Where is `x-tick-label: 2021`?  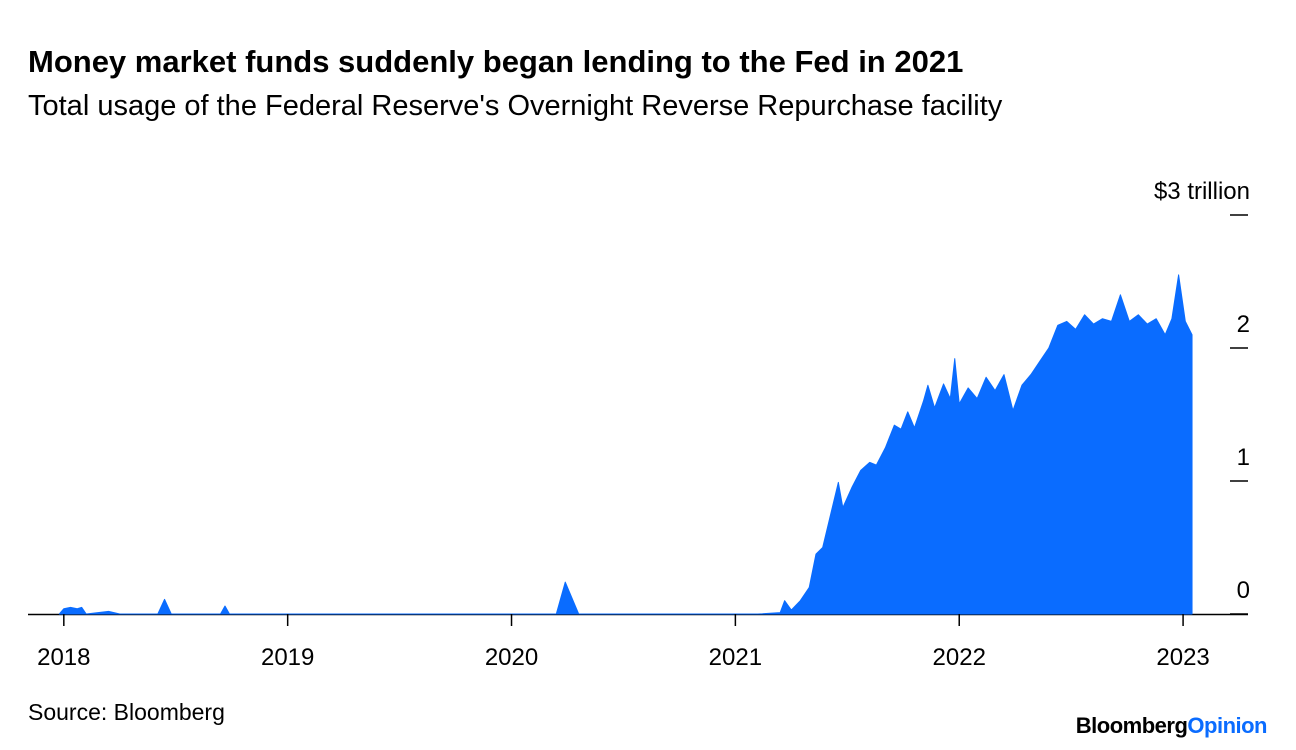
x-tick-label: 2021 is located at coordinates (735, 657).